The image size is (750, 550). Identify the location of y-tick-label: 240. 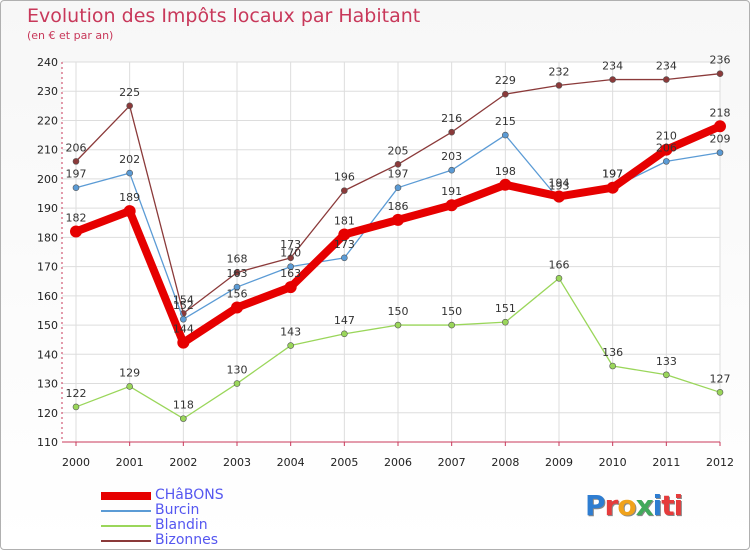
(47, 62).